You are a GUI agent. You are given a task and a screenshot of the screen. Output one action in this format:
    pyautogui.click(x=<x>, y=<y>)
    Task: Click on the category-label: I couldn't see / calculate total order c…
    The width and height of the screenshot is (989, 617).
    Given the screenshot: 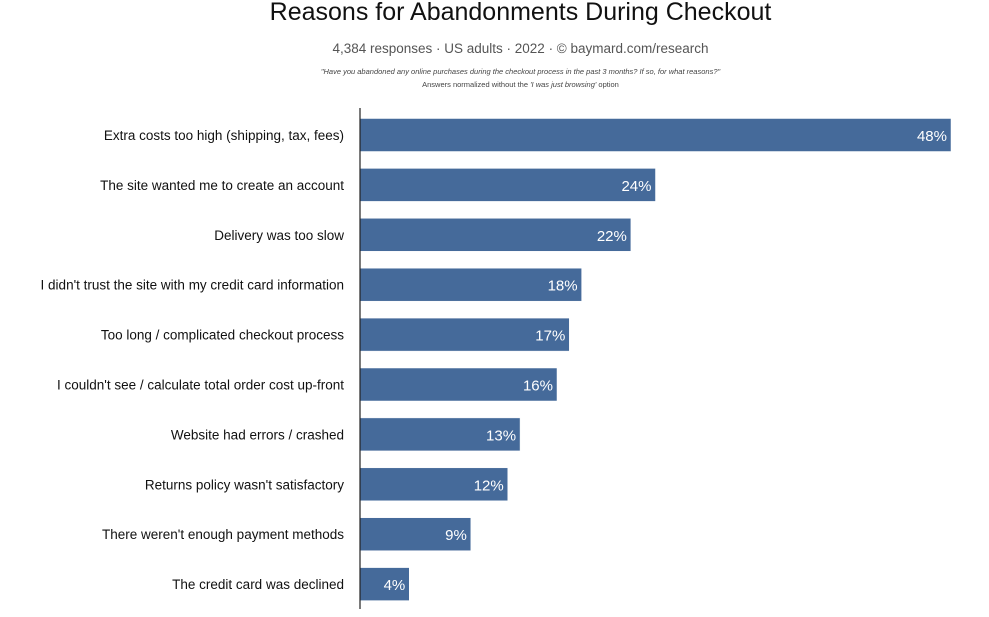 What is the action you would take?
    pyautogui.click(x=200, y=385)
    